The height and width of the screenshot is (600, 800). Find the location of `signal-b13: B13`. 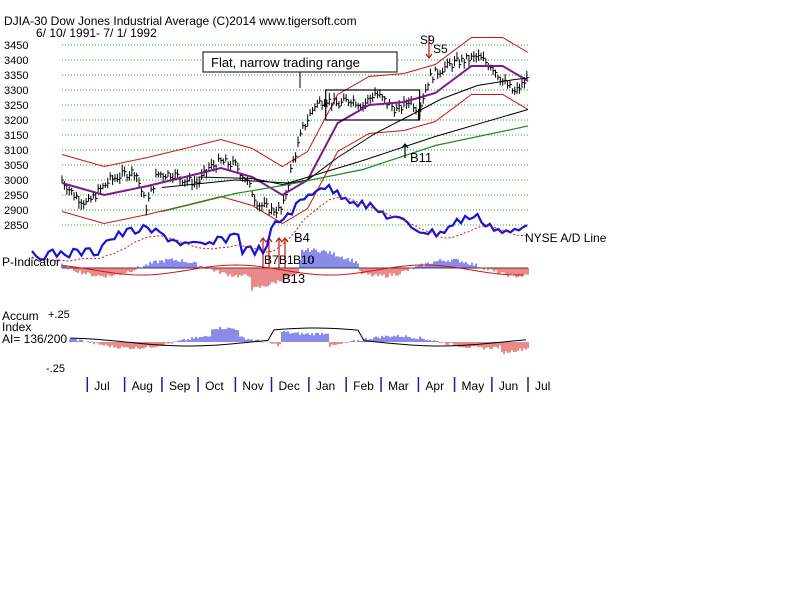

signal-b13: B13 is located at coordinates (293, 278).